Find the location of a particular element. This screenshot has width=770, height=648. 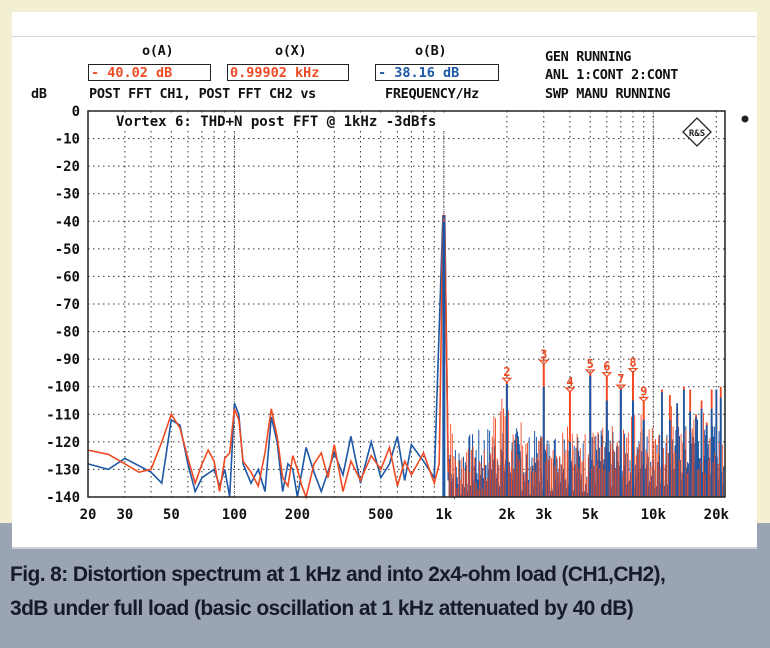

y-tick-label: -110 is located at coordinates (63, 415).